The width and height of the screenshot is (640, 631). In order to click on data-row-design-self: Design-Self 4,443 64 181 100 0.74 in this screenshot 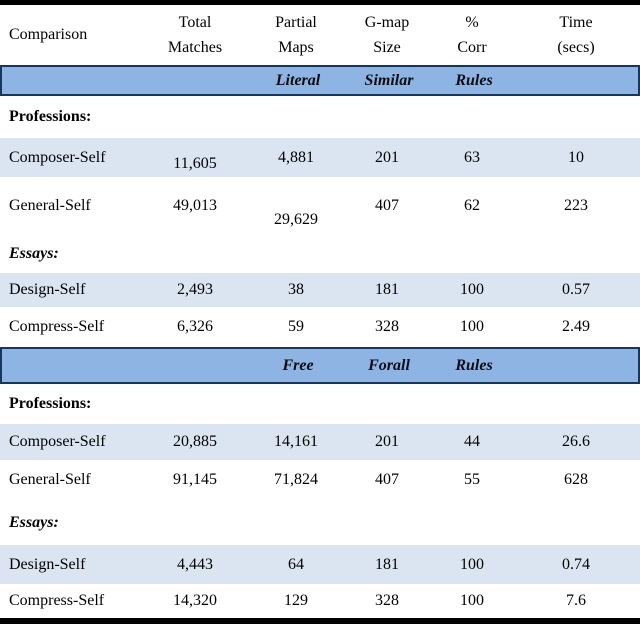, I will do `click(320, 564)`.